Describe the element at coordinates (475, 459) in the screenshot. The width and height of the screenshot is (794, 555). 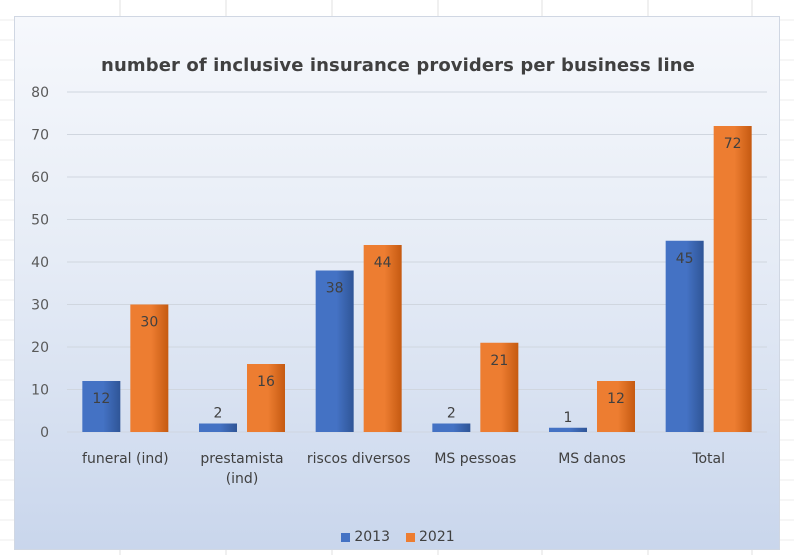
I see `x-tick-label: MS pessoas` at that location.